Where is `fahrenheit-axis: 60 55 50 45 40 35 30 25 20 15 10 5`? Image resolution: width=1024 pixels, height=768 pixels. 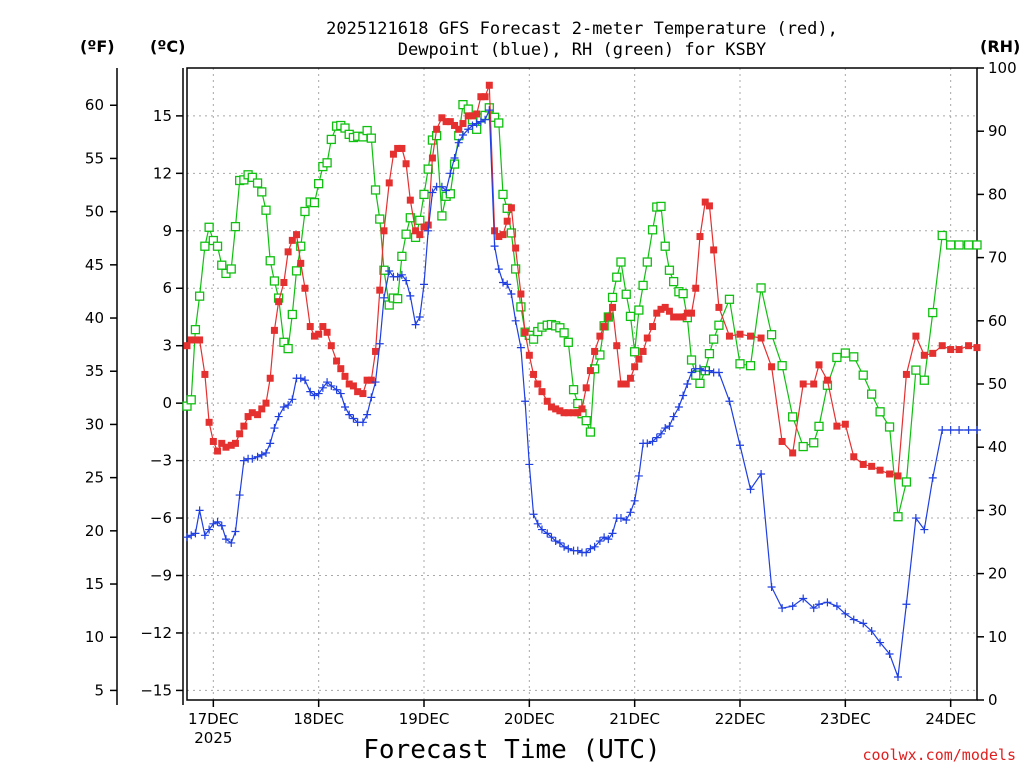
fahrenheit-axis: 60 55 50 45 40 35 30 25 20 15 10 5 is located at coordinates (101, 397).